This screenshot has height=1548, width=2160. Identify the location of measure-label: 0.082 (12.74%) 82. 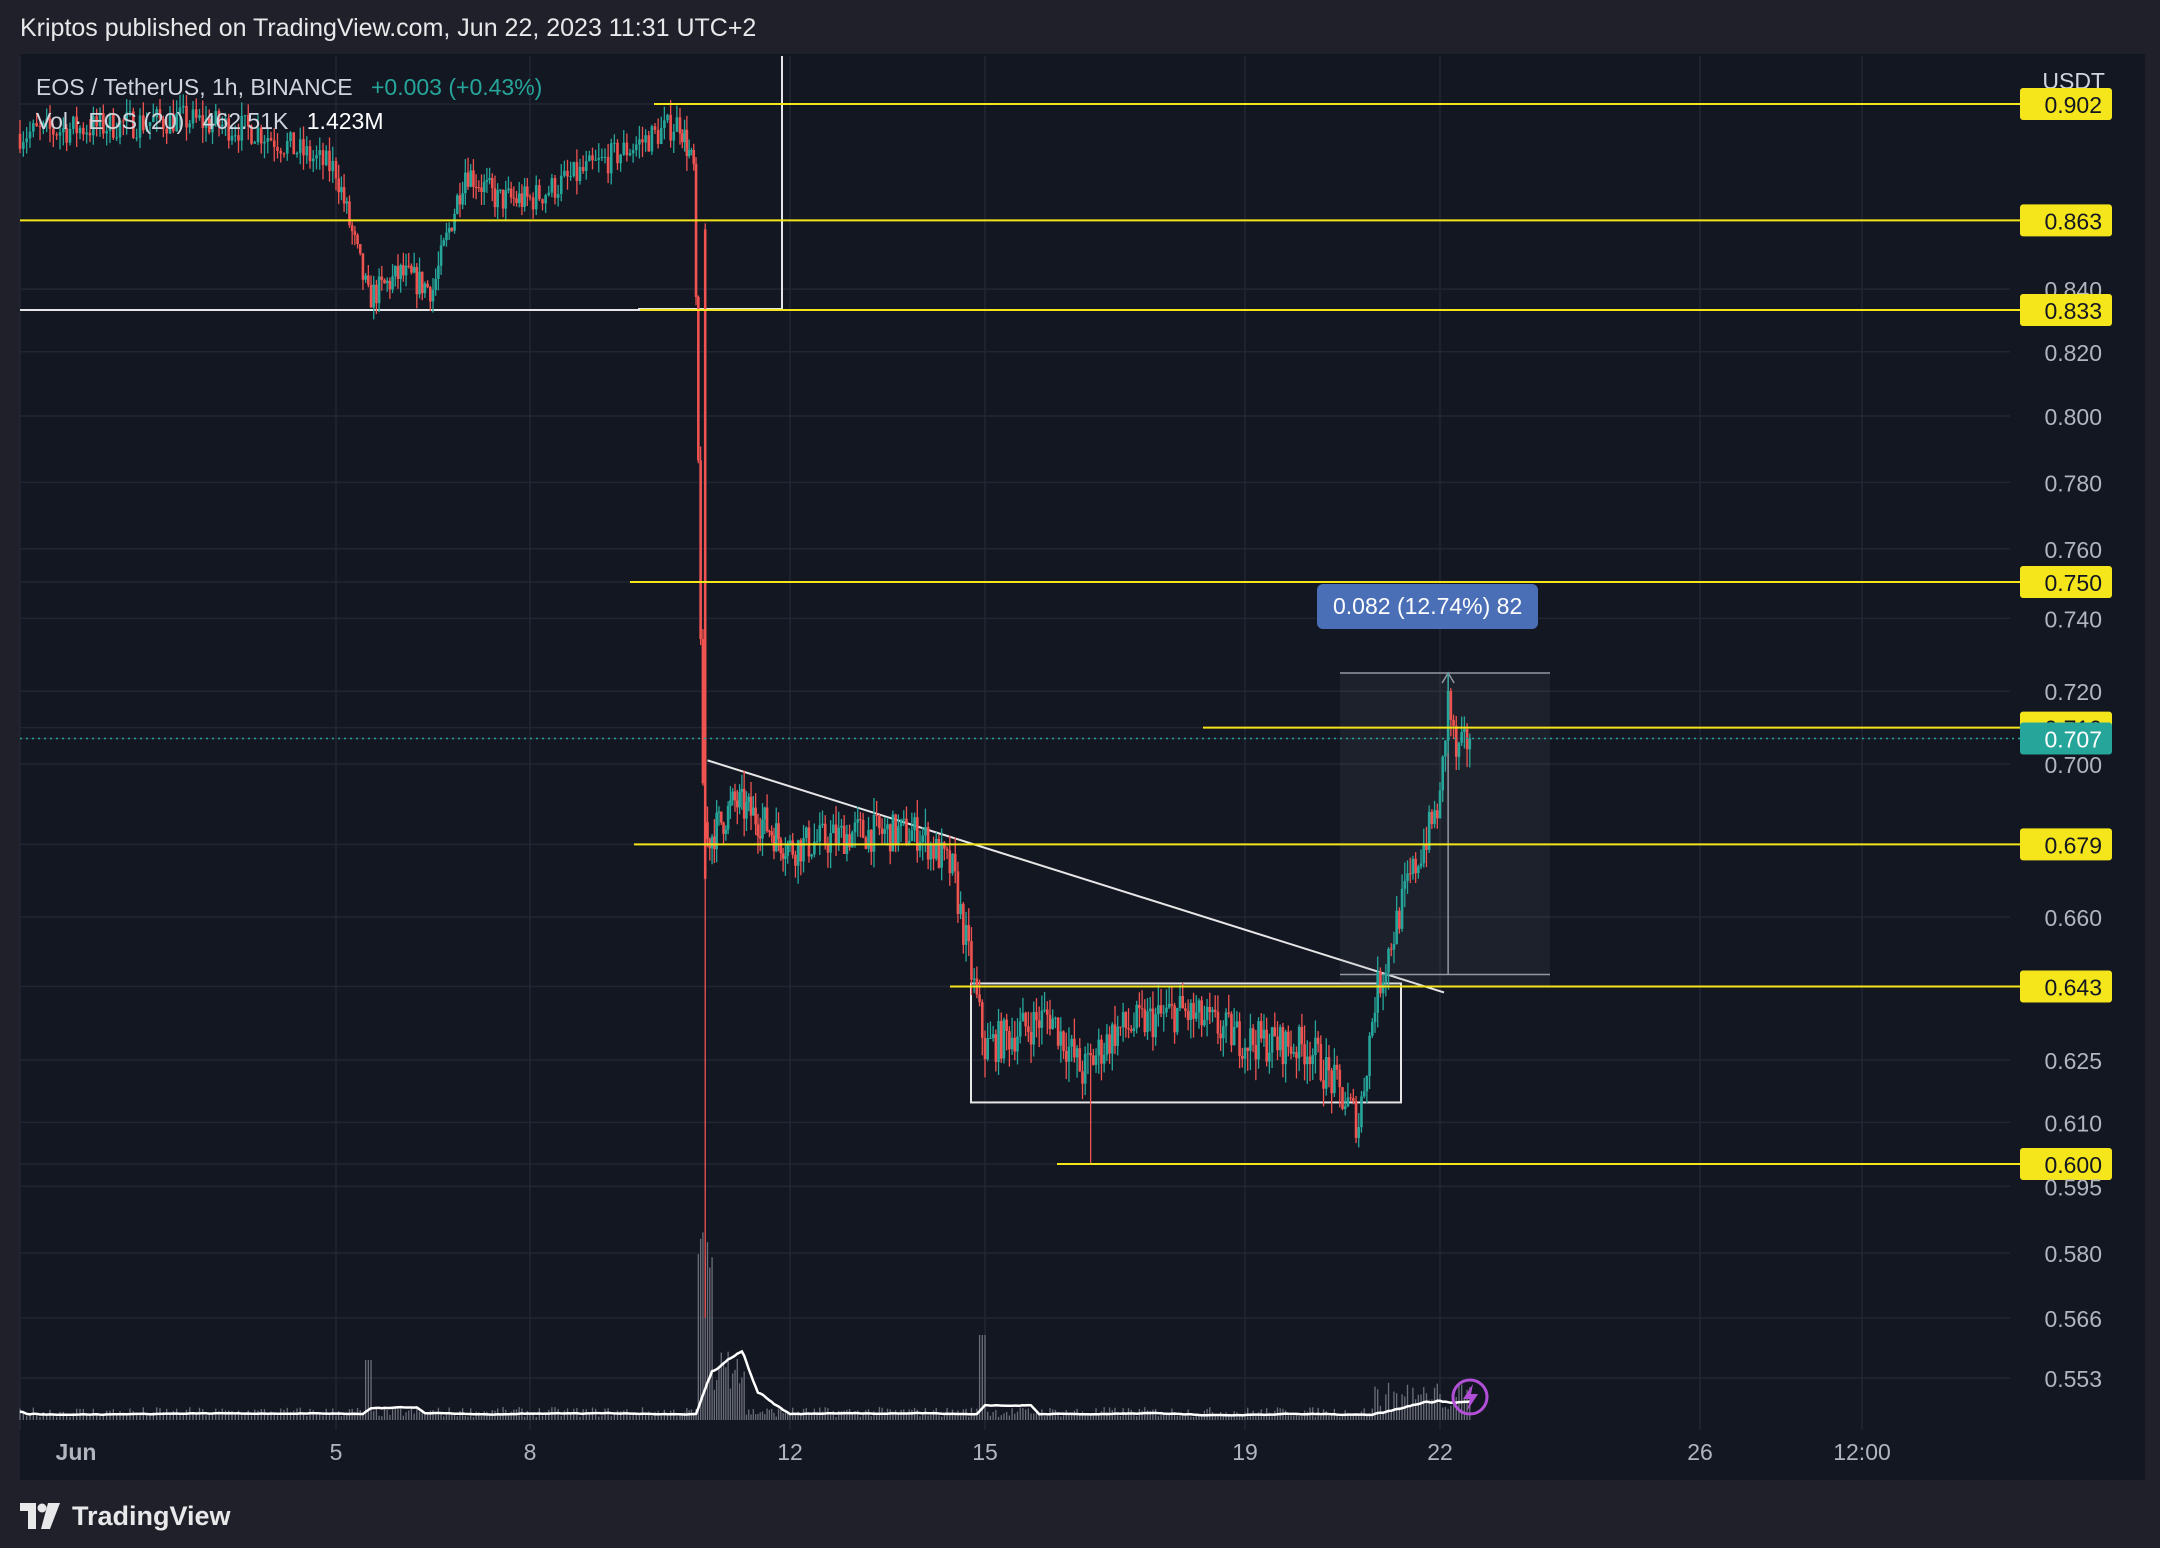
(1428, 606).